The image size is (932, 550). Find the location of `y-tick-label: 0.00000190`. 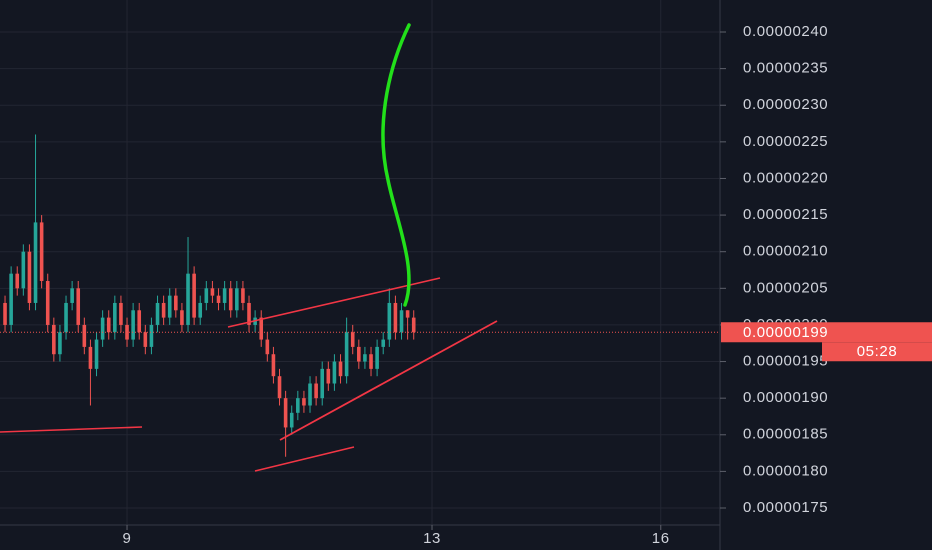

y-tick-label: 0.00000190 is located at coordinates (785, 397).